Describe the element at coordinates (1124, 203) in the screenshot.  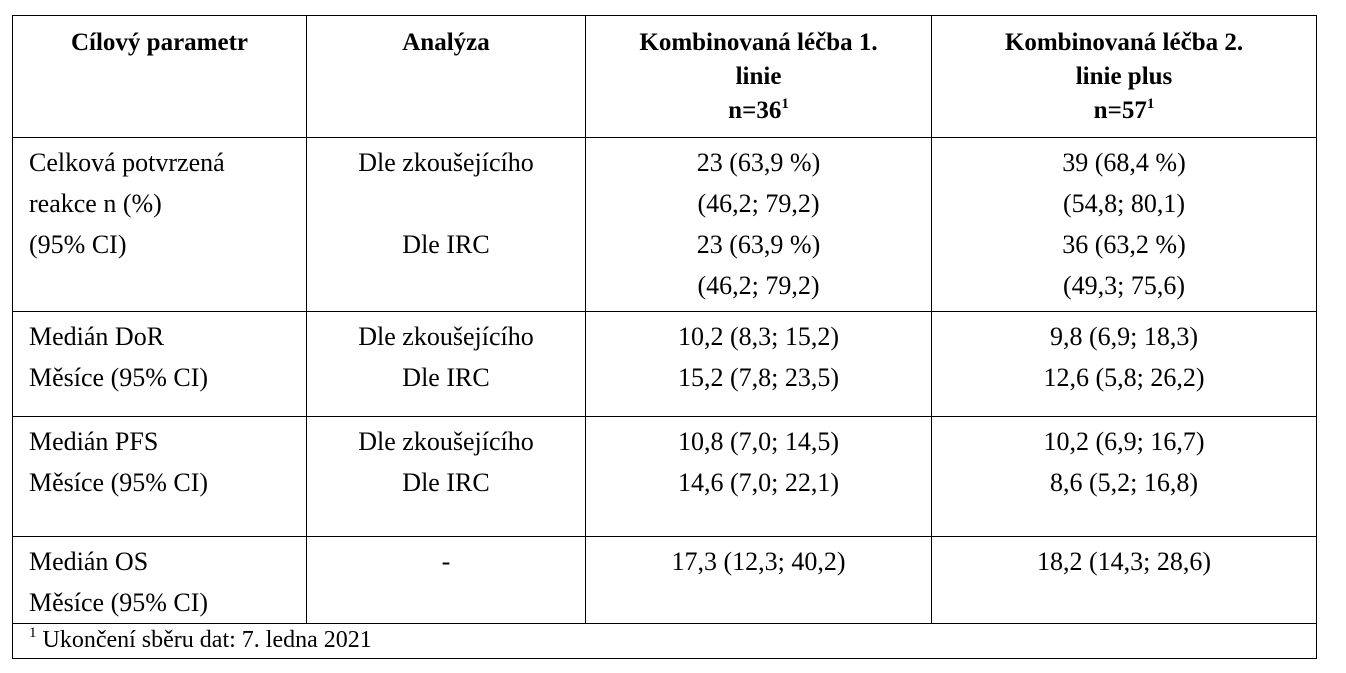
I see `cell-line: (54,8; 80,1)` at that location.